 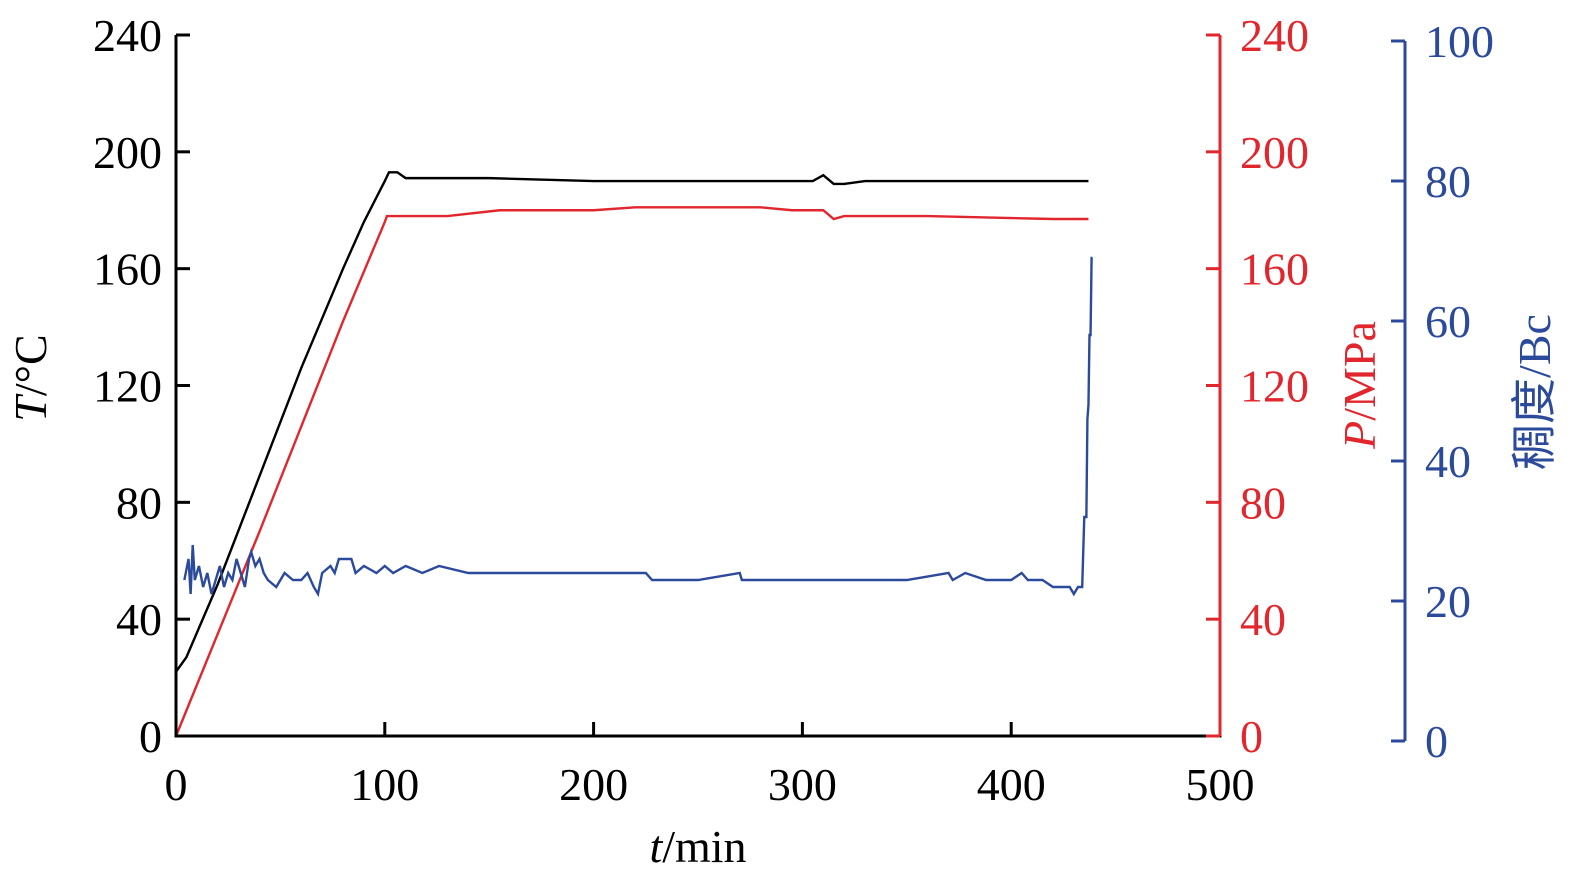 What do you see at coordinates (1220, 784) in the screenshot?
I see `x-tick-label: 500` at bounding box center [1220, 784].